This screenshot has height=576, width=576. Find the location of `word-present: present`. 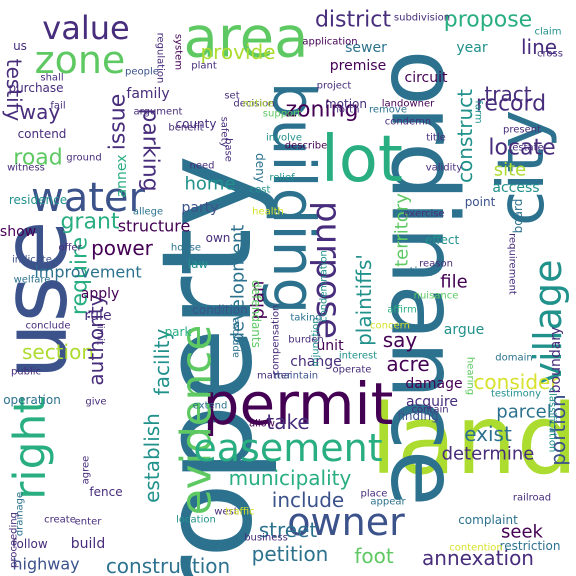

word-present: present is located at coordinates (522, 130).